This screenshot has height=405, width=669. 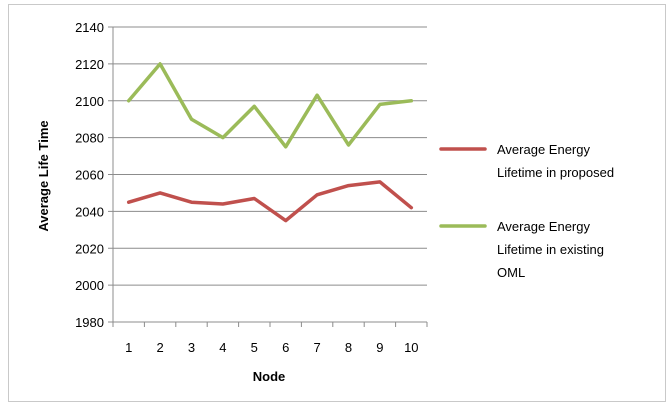 What do you see at coordinates (159, 347) in the screenshot?
I see `x-tick-label: 2` at bounding box center [159, 347].